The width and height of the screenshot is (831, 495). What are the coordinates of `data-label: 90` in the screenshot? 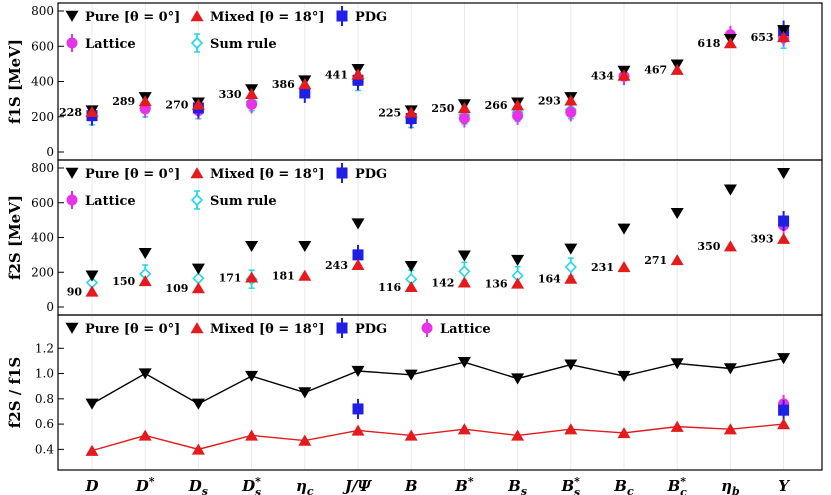 It's located at (75, 291).